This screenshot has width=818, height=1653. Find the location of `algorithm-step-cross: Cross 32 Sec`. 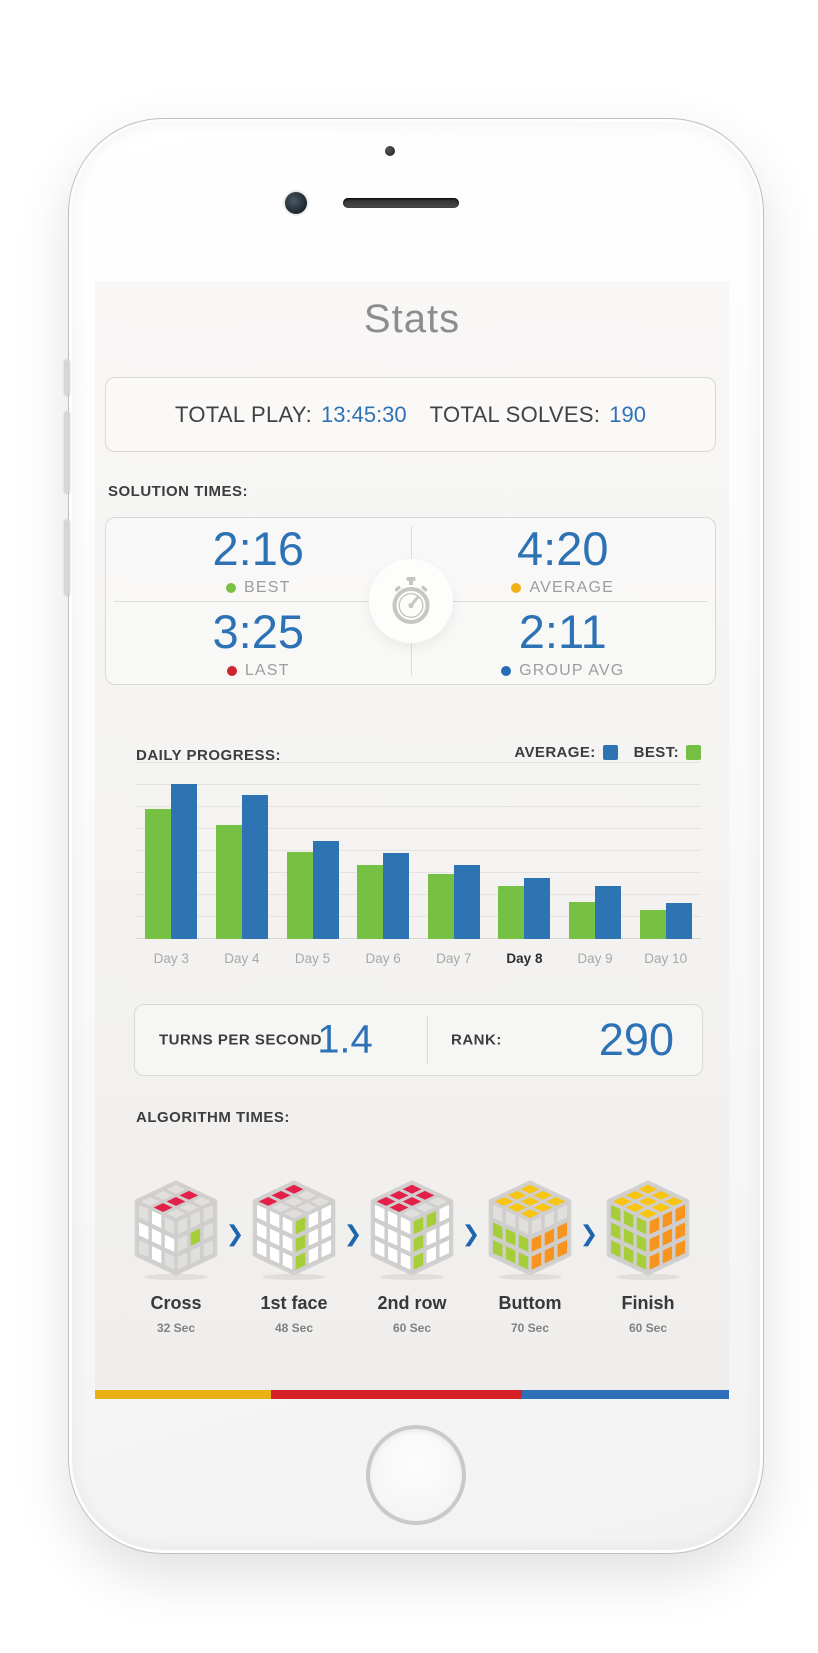

algorithm-step-cross: Cross 32 Sec is located at coordinates (176, 1257).